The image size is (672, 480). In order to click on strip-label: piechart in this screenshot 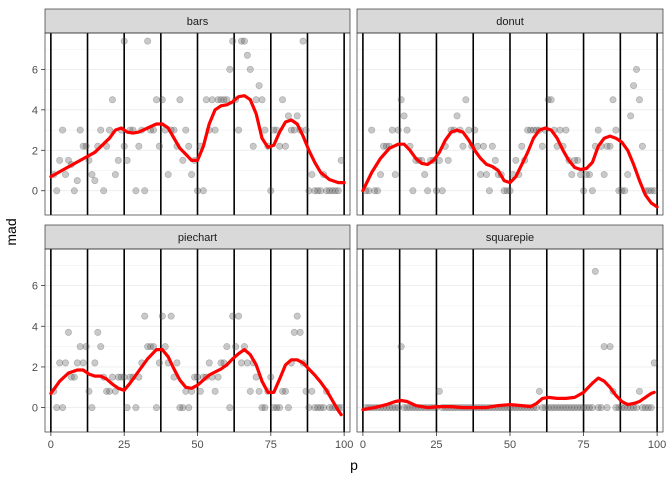, I will do `click(197, 238)`.